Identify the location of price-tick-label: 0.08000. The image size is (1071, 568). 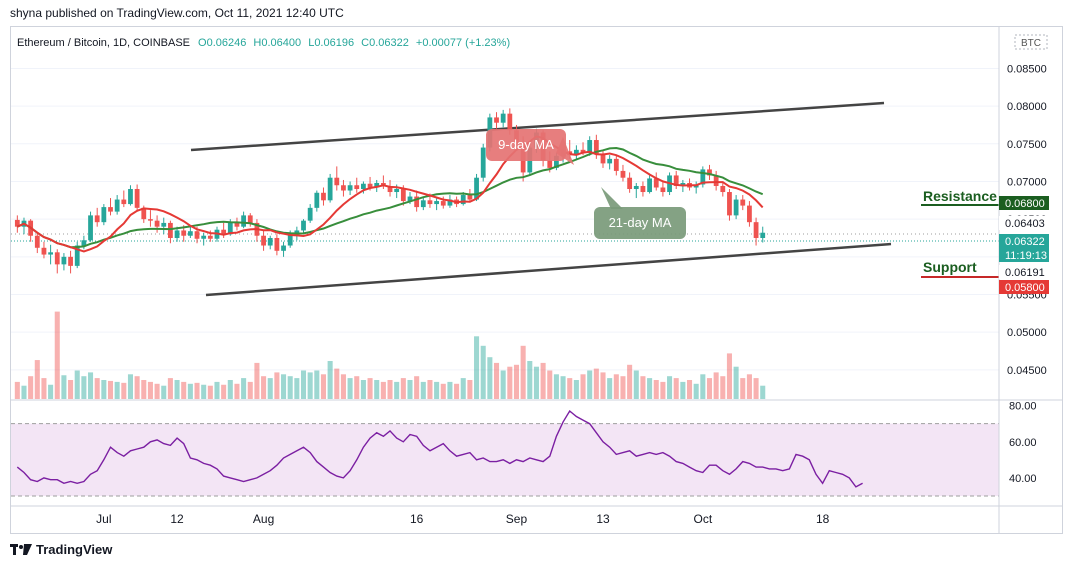
(1027, 107).